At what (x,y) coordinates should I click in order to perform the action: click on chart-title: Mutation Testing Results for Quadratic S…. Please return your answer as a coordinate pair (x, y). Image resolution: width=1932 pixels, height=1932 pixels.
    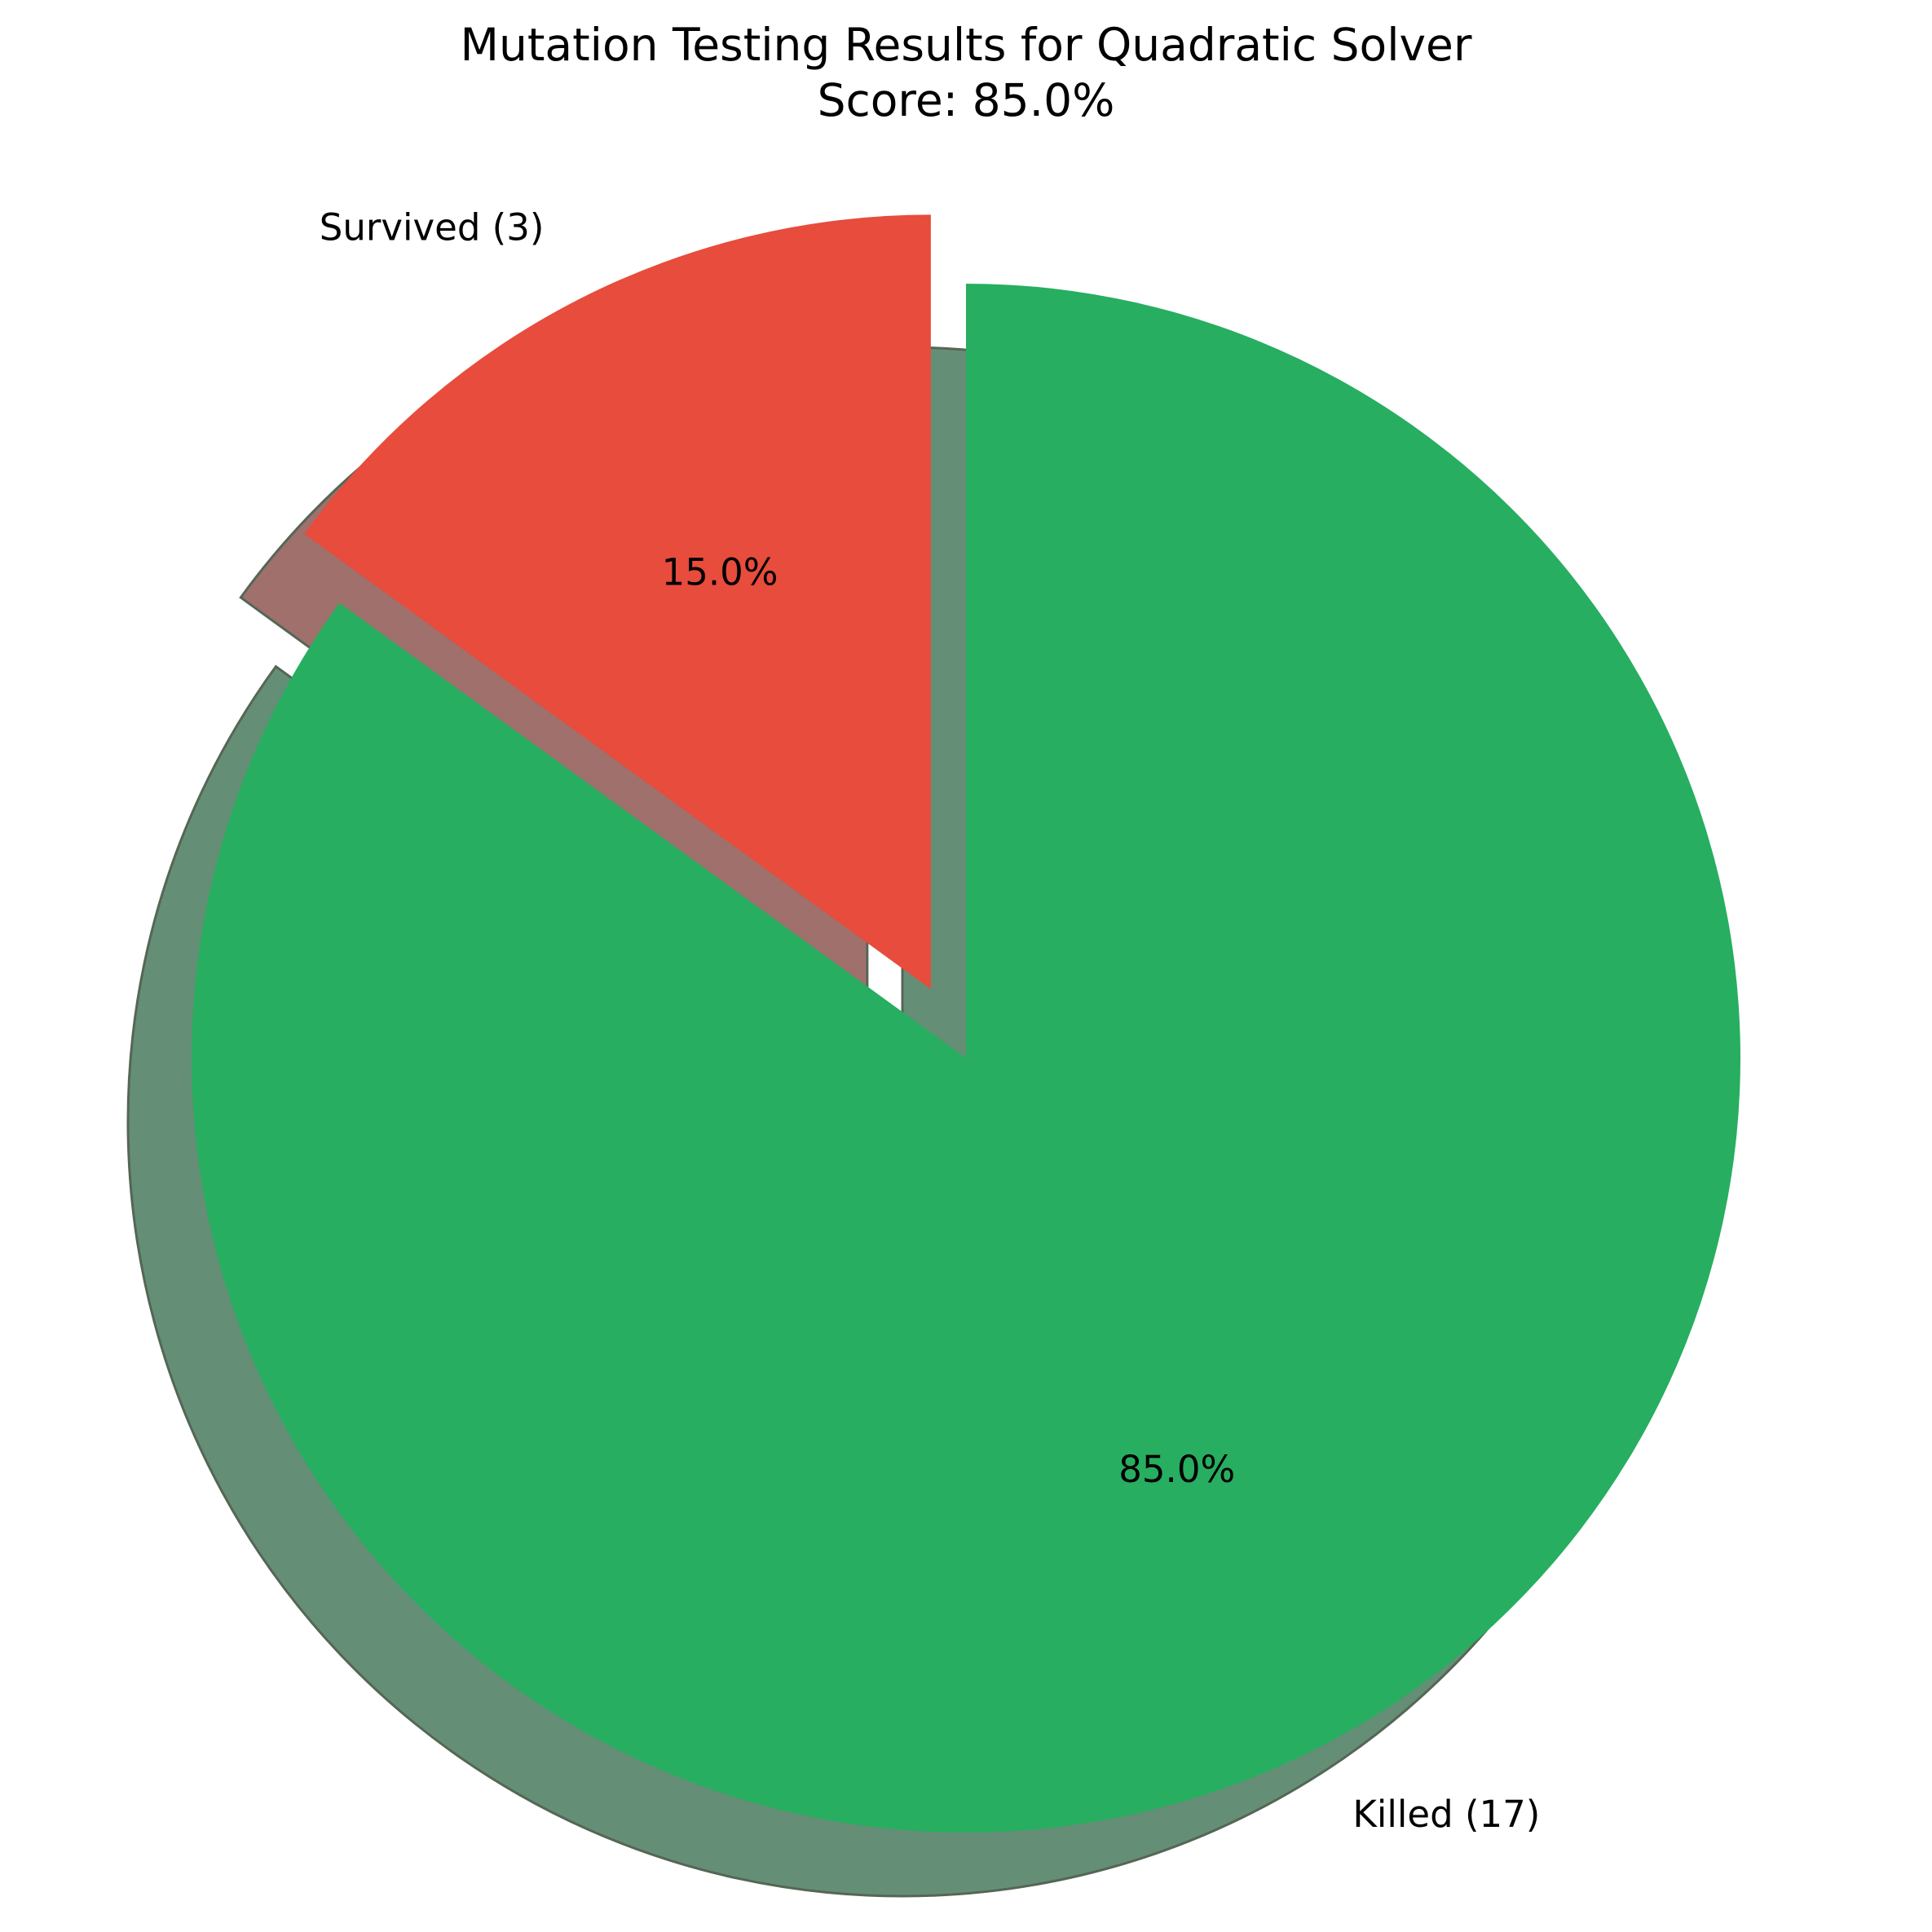
    Looking at the image, I should click on (966, 45).